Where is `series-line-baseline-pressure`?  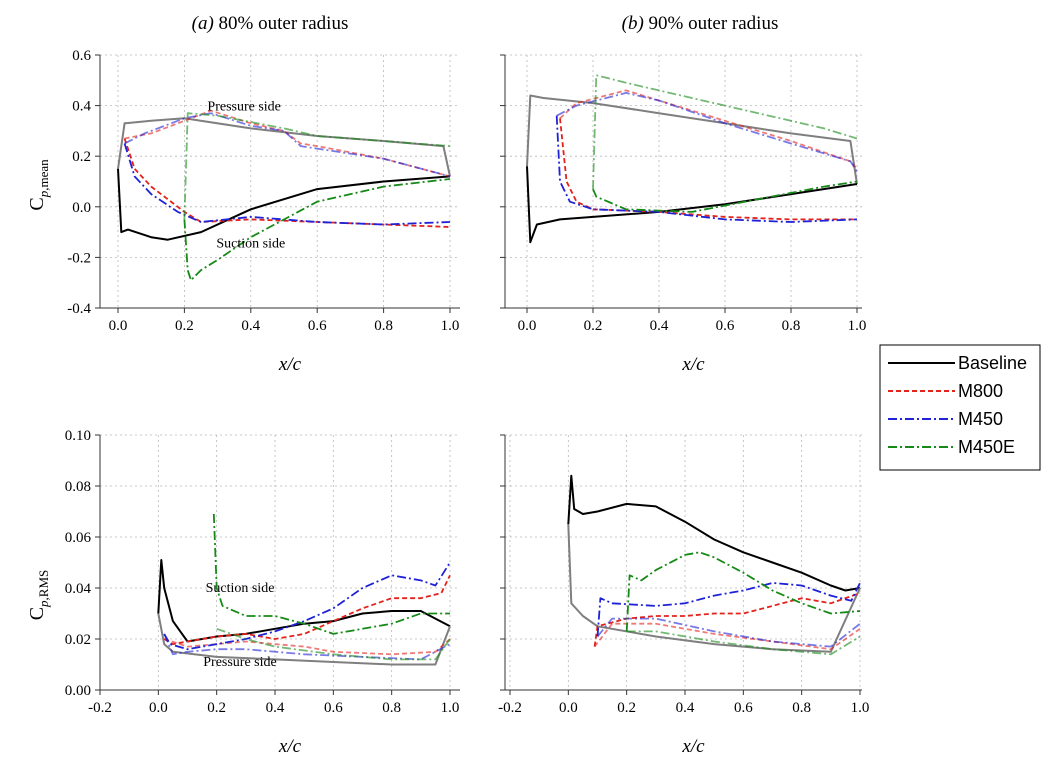
series-line-baseline-pressure is located at coordinates (692, 140).